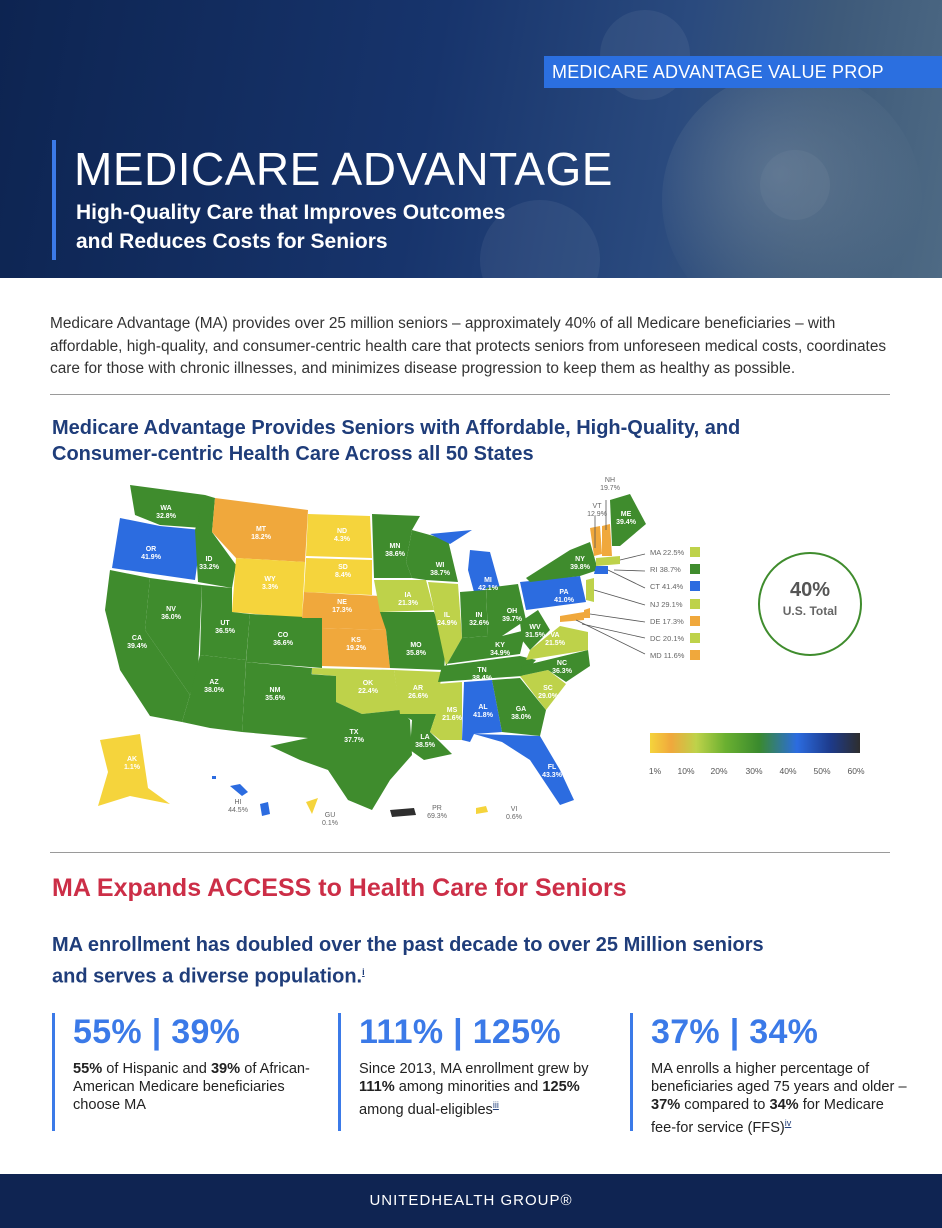 The width and height of the screenshot is (942, 1228). I want to click on state-ma, so click(608, 561).